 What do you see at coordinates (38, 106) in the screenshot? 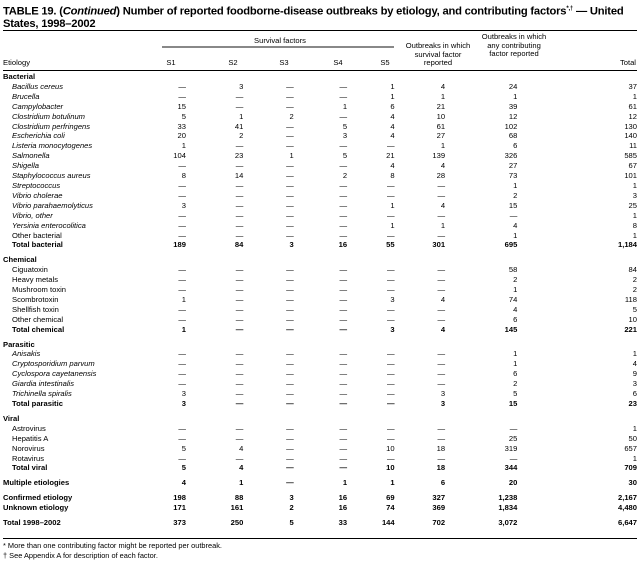
I see `row-label: Campylobacter` at bounding box center [38, 106].